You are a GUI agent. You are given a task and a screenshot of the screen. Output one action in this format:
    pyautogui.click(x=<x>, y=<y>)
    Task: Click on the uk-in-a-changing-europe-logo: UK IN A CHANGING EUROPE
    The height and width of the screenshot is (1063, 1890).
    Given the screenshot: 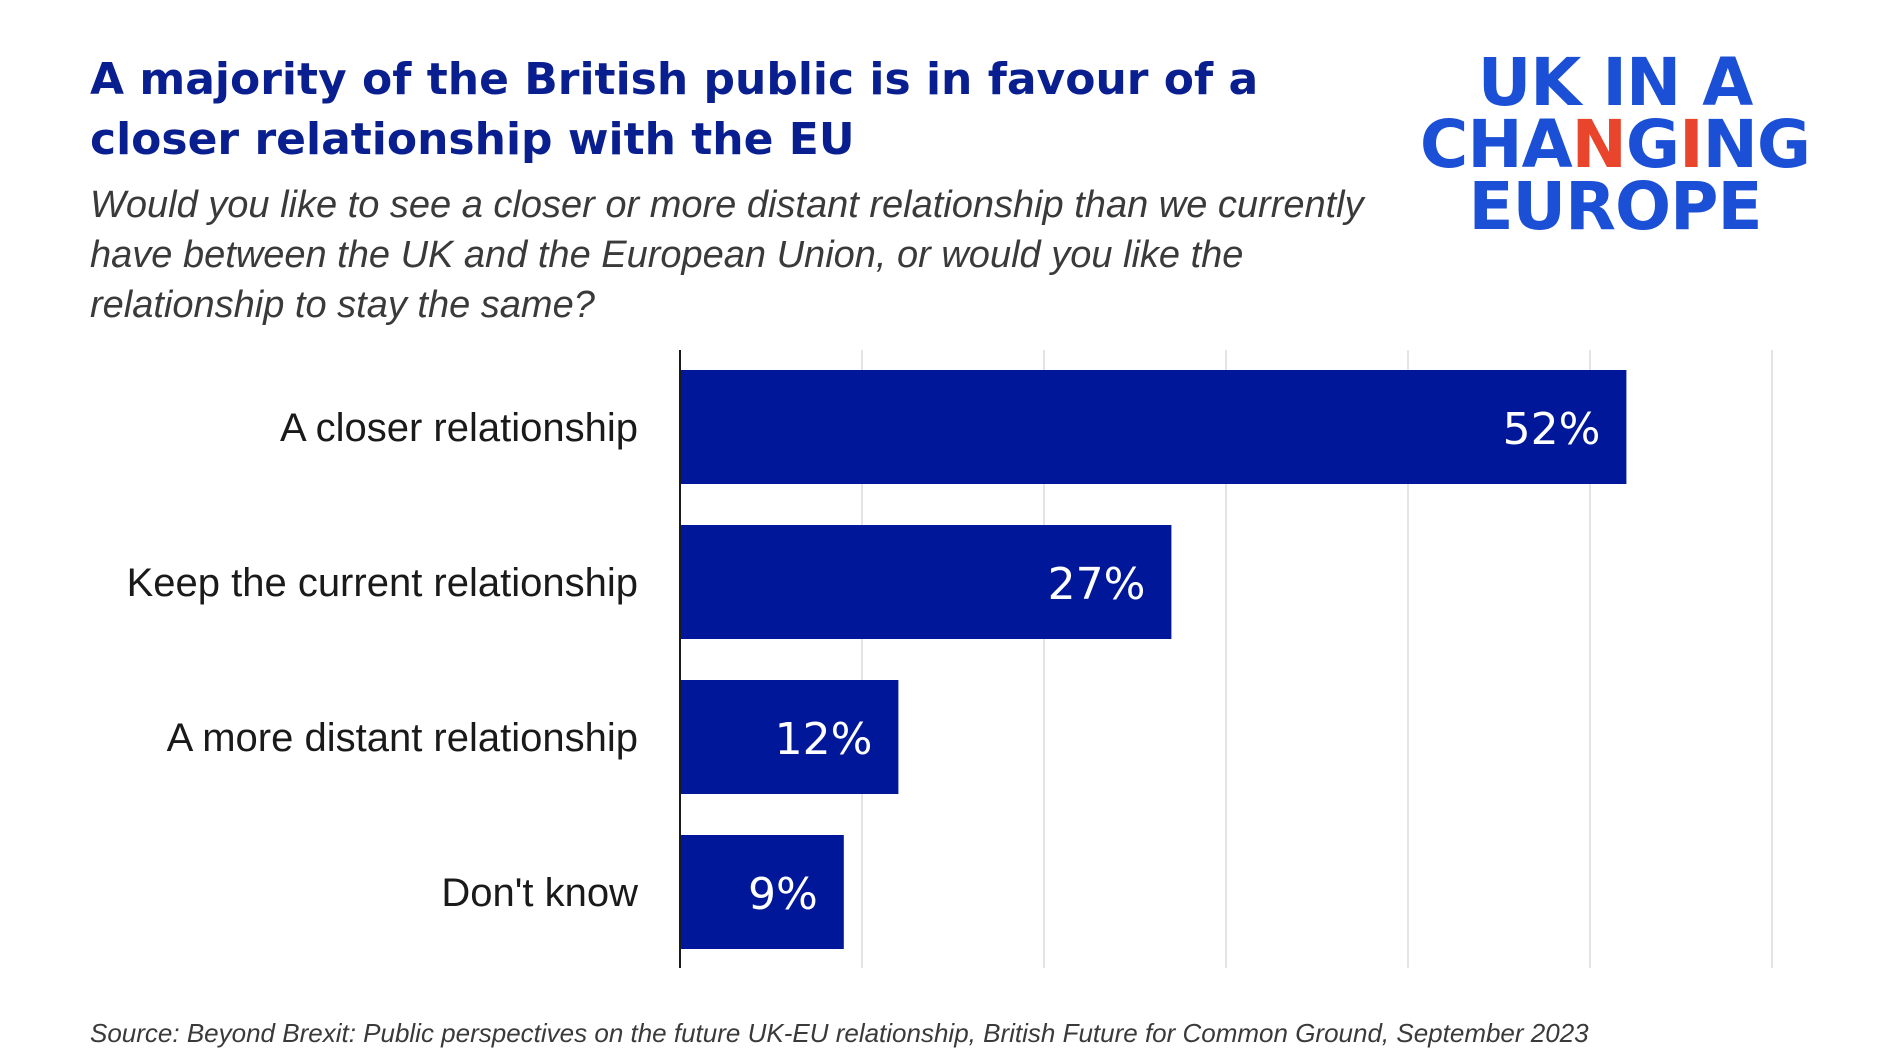 What is the action you would take?
    pyautogui.click(x=1615, y=144)
    